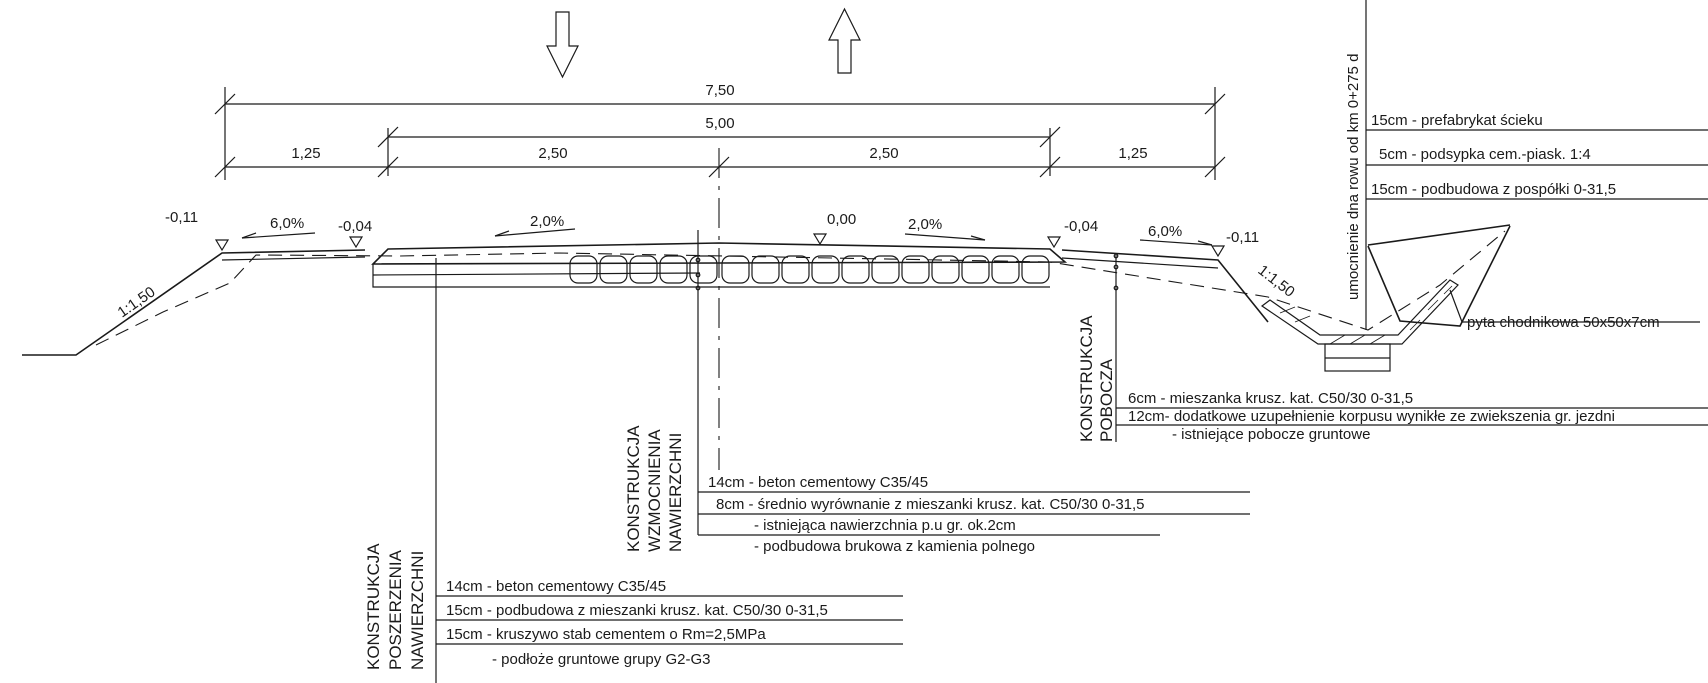 Image resolution: width=1708 pixels, height=683 pixels. I want to click on slope-right-lane: 2,0%, so click(925, 224).